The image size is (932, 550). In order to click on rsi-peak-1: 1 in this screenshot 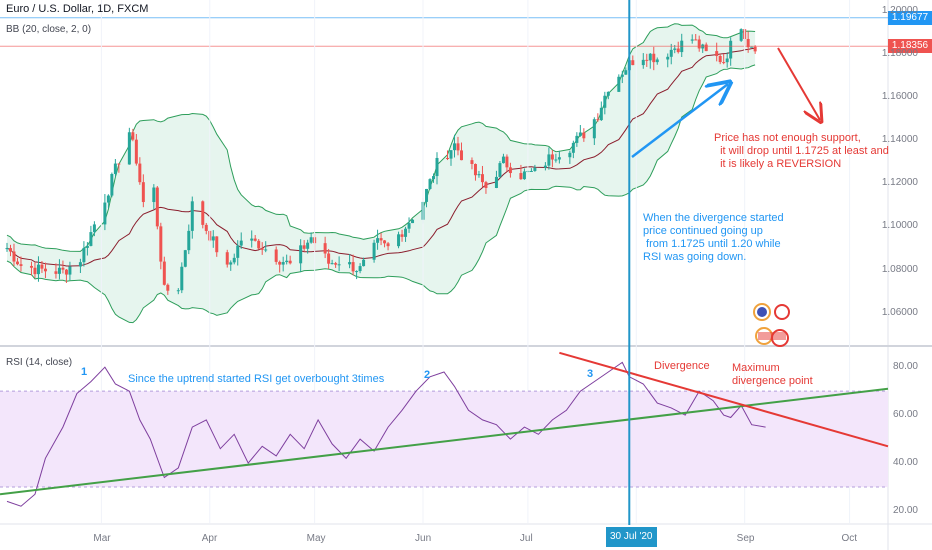, I will do `click(84, 372)`.